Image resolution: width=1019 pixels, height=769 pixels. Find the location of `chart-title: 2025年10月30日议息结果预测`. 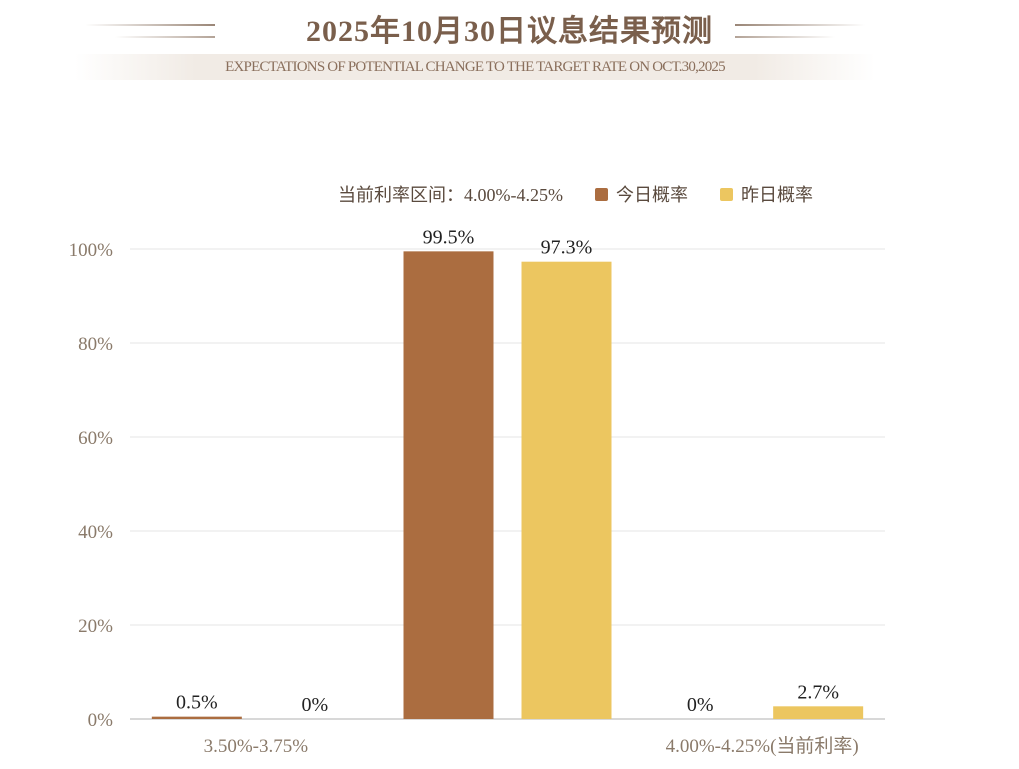

chart-title: 2025年10月30日议息结果预测 is located at coordinates (509, 31).